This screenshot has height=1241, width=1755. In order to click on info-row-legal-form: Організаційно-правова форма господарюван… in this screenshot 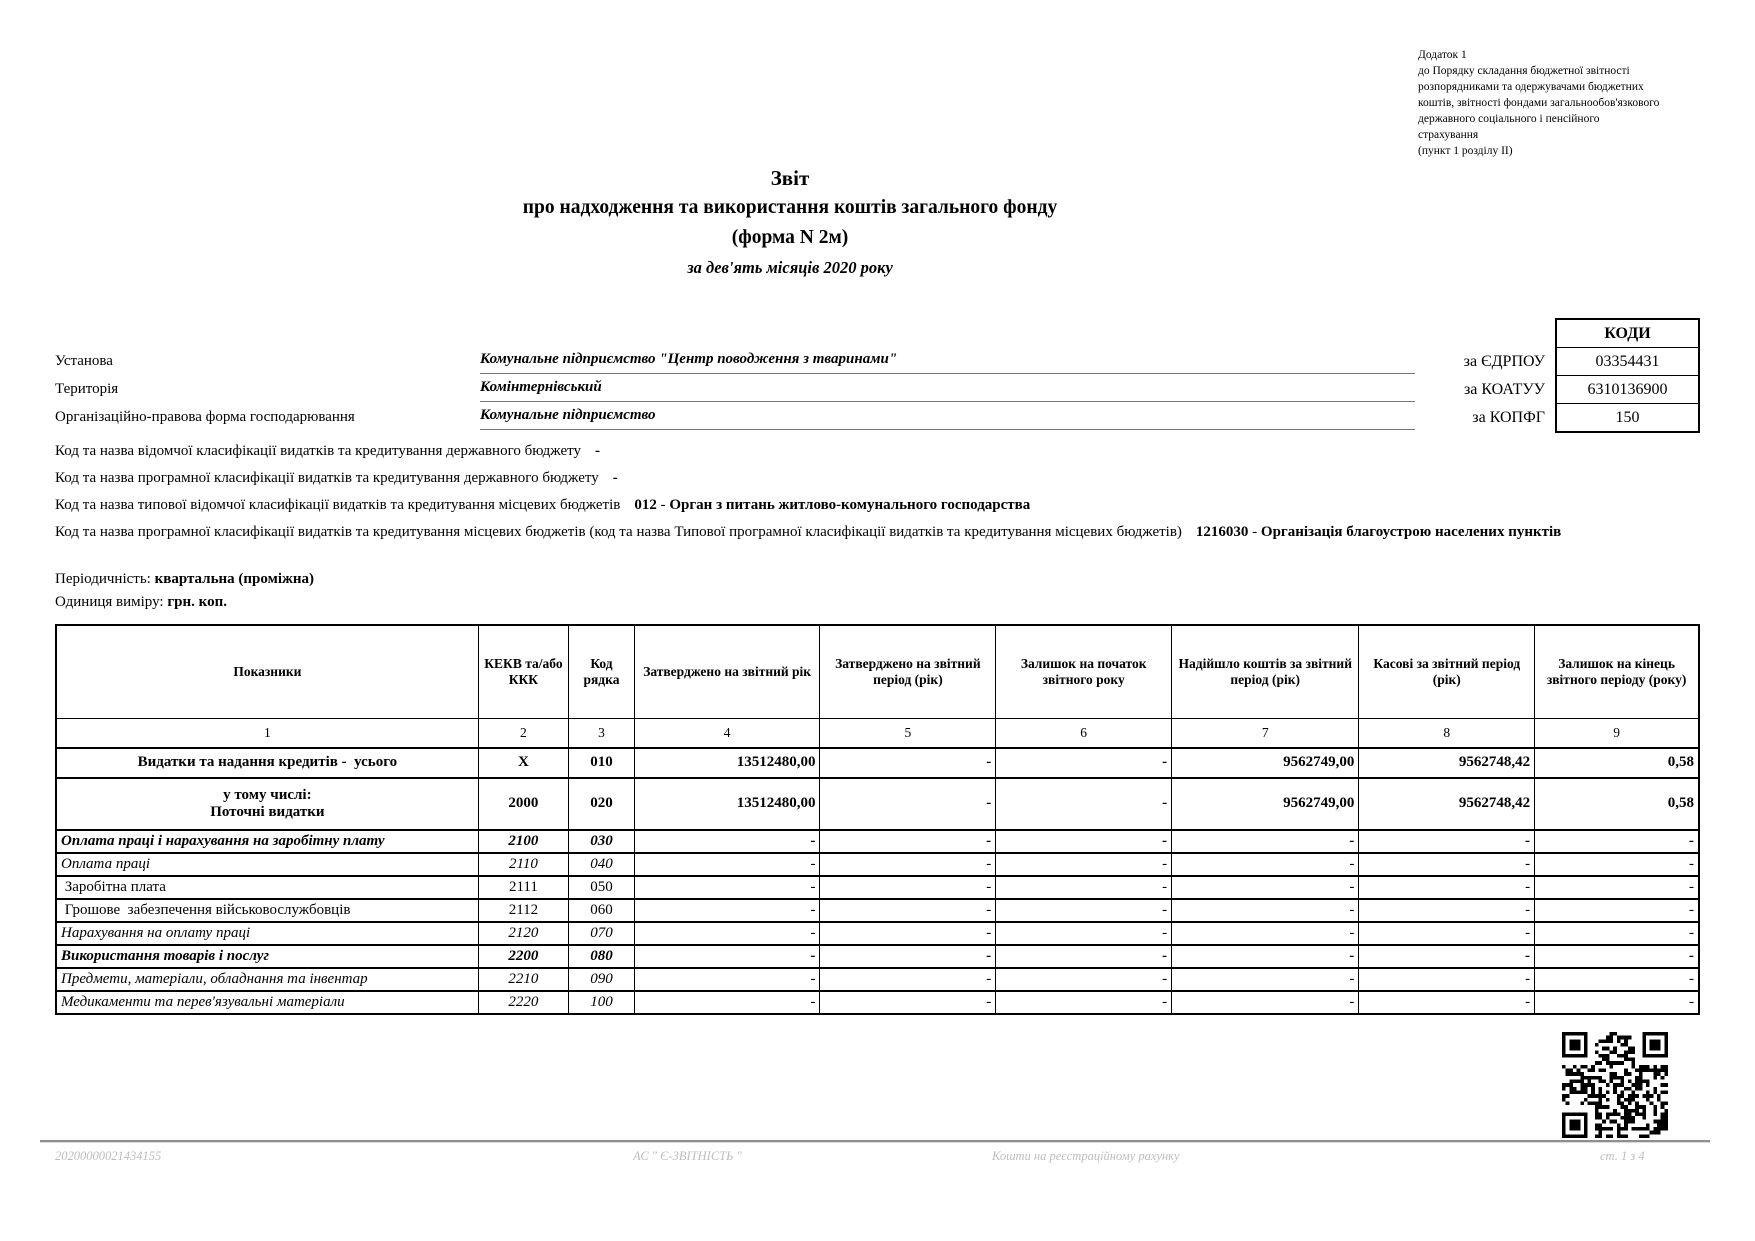, I will do `click(877, 420)`.